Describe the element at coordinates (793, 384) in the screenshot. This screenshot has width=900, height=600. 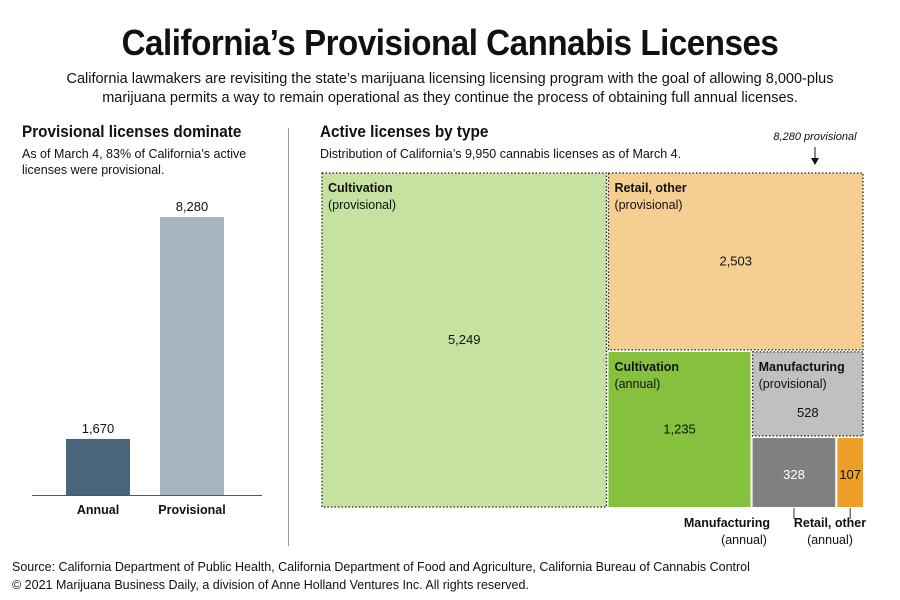
I see `treemap-sublabel-manufacturing-provisional: (provisional)` at that location.